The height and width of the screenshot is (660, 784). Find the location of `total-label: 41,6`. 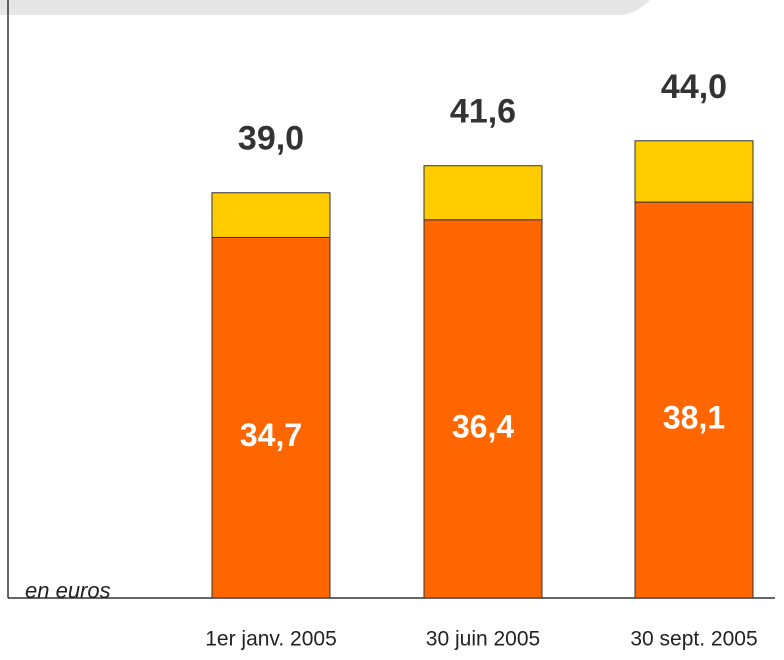

total-label: 41,6 is located at coordinates (483, 112).